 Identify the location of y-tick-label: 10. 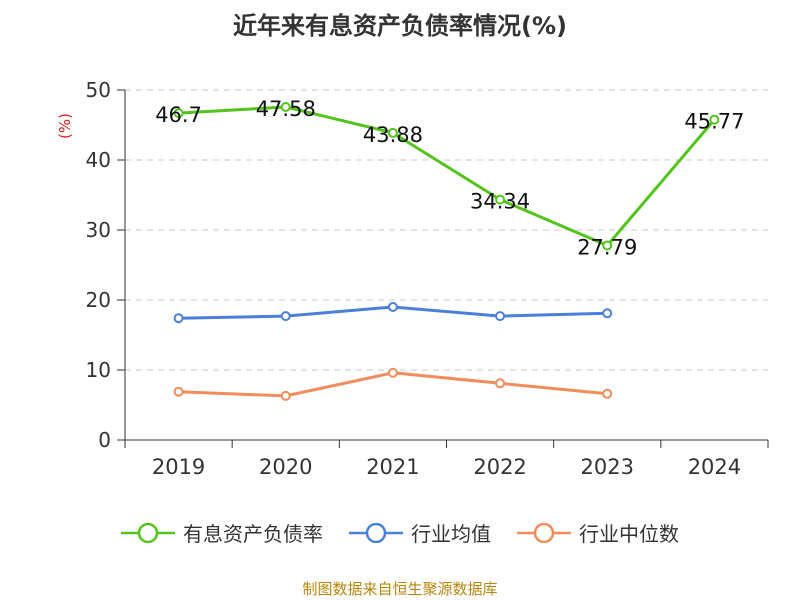
(98, 370).